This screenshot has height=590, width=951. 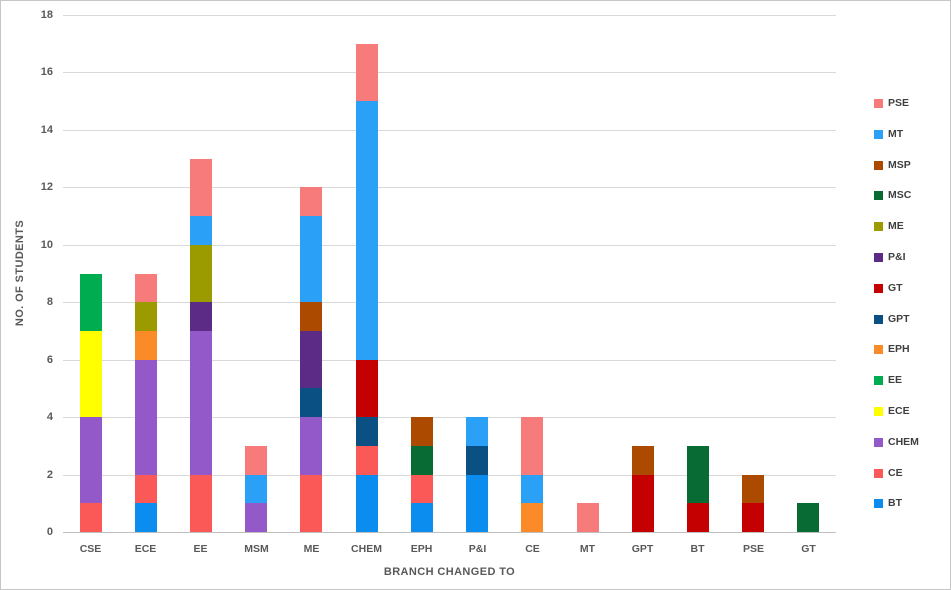 What do you see at coordinates (422, 517) in the screenshot?
I see `bar-segment-bt-eph` at bounding box center [422, 517].